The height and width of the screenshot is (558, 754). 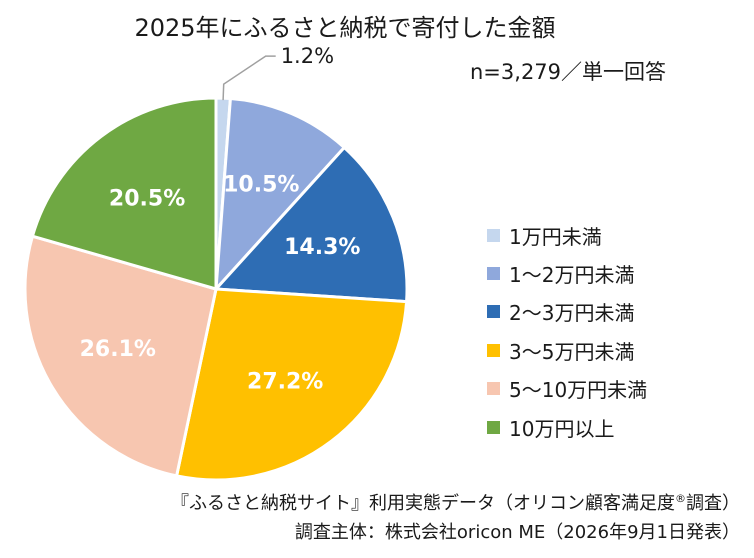 I want to click on data-label: 26.1%, so click(x=118, y=349).